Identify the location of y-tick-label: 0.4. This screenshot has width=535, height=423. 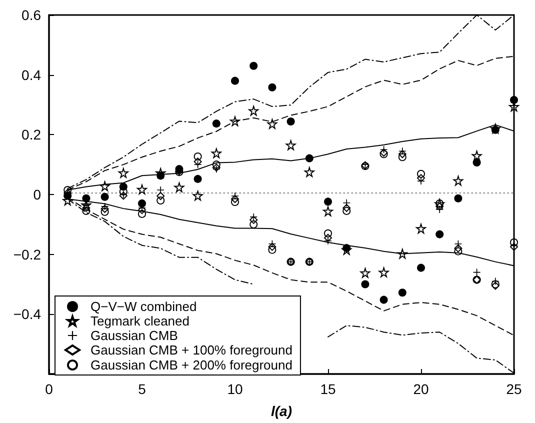
(32, 74).